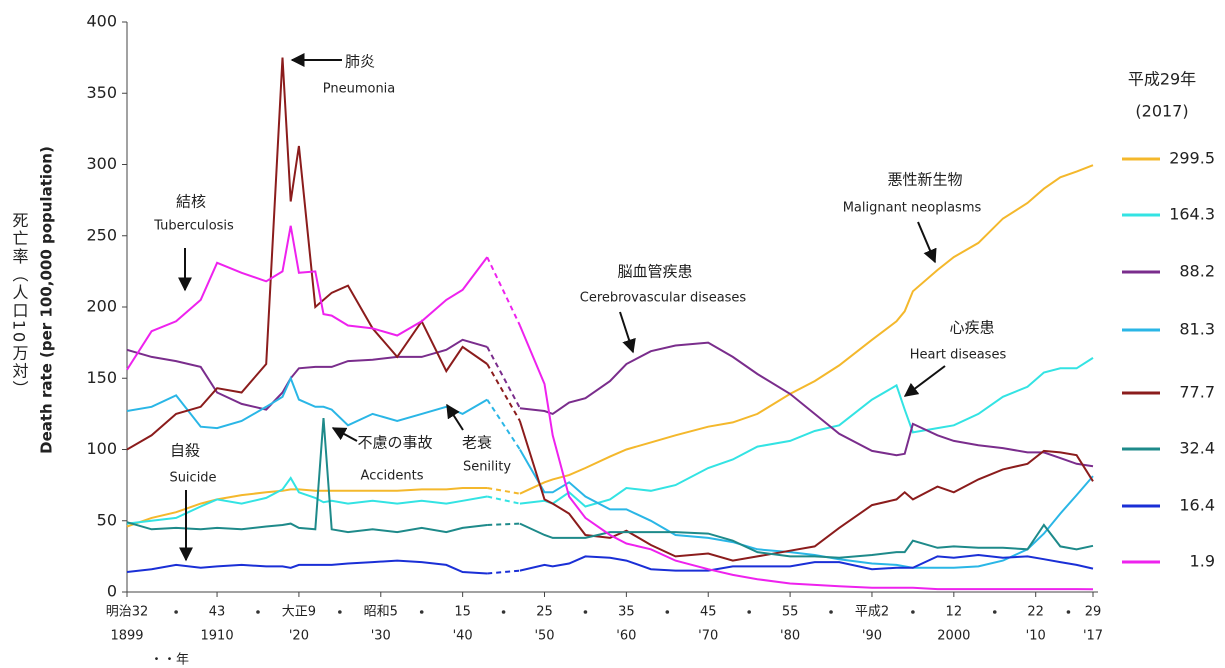 The height and width of the screenshot is (668, 1225). What do you see at coordinates (1093, 612) in the screenshot?
I see `x-tick-label: 29` at bounding box center [1093, 612].